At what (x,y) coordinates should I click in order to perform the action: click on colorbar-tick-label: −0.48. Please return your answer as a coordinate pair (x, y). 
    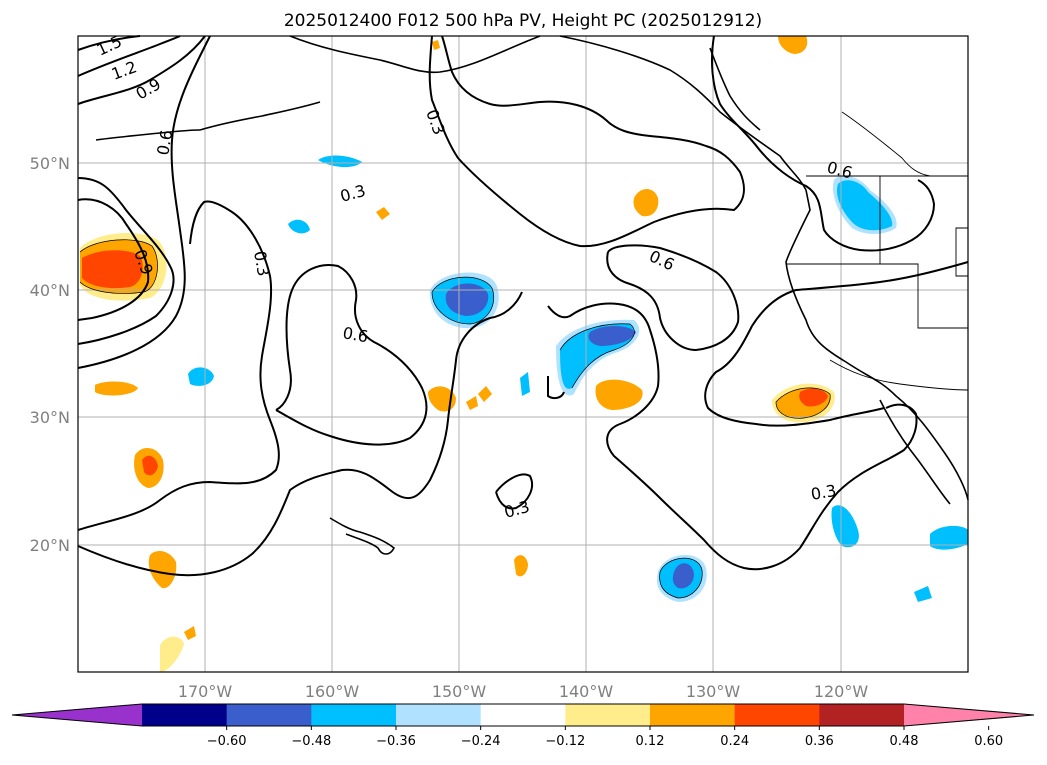
    Looking at the image, I should click on (311, 741).